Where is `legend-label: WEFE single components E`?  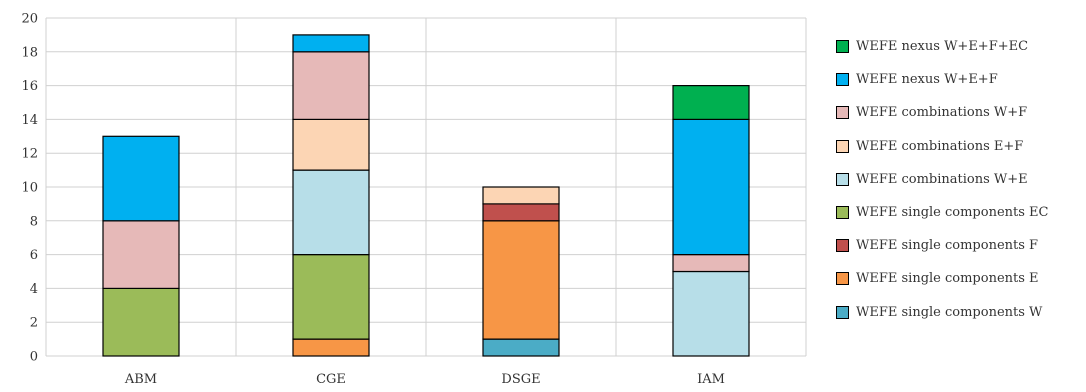
legend-label: WEFE single components E is located at coordinates (947, 279).